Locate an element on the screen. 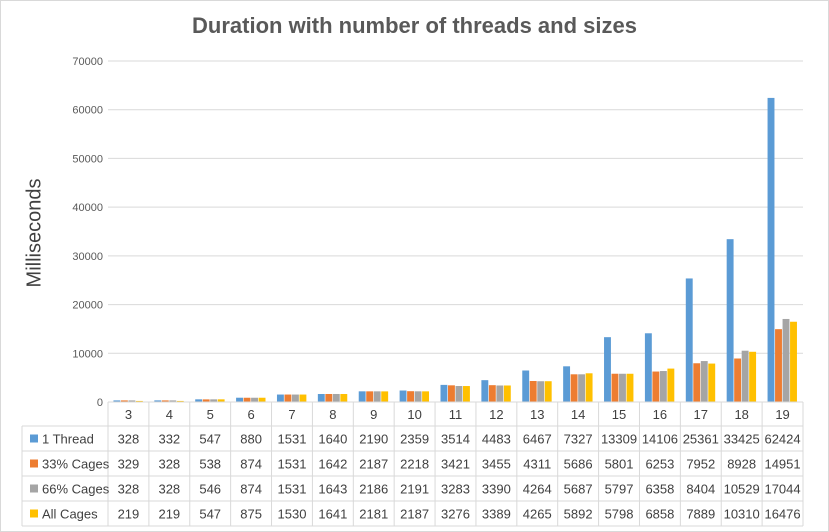  legend-label: All Cages is located at coordinates (70, 514).